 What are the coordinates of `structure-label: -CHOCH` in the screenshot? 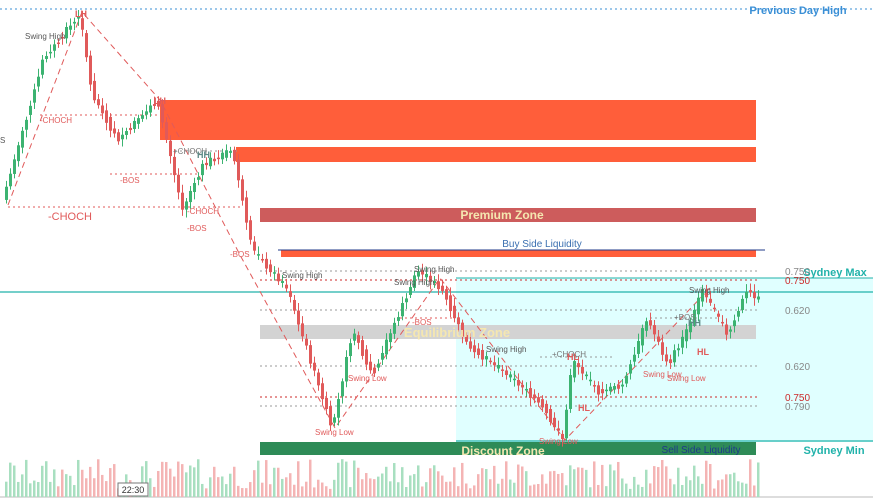 It's located at (203, 211).